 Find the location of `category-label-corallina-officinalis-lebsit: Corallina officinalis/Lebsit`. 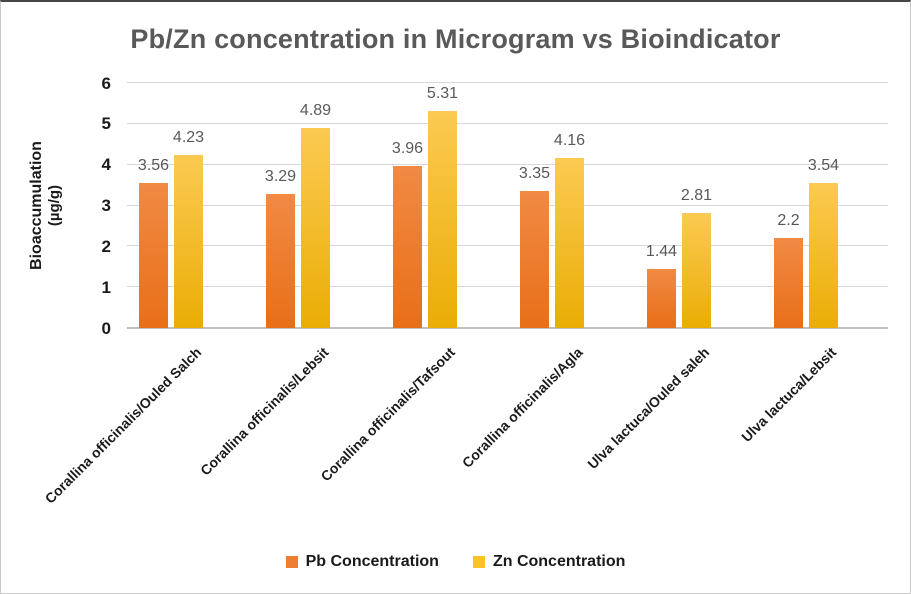

category-label-corallina-officinalis-lebsit: Corallina officinalis/Lebsit is located at coordinates (264, 411).